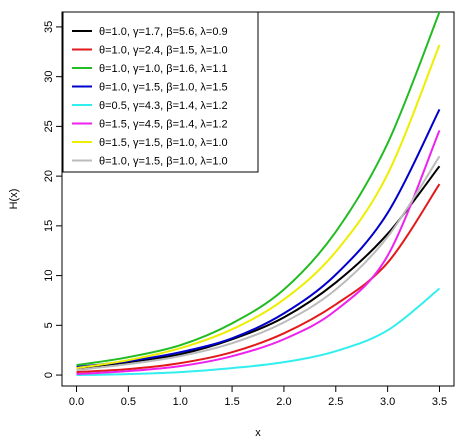 The width and height of the screenshot is (474, 443). I want to click on legend-label-7: θ=1.5, γ=1.5, β=1.0, λ=1.0, so click(163, 143).